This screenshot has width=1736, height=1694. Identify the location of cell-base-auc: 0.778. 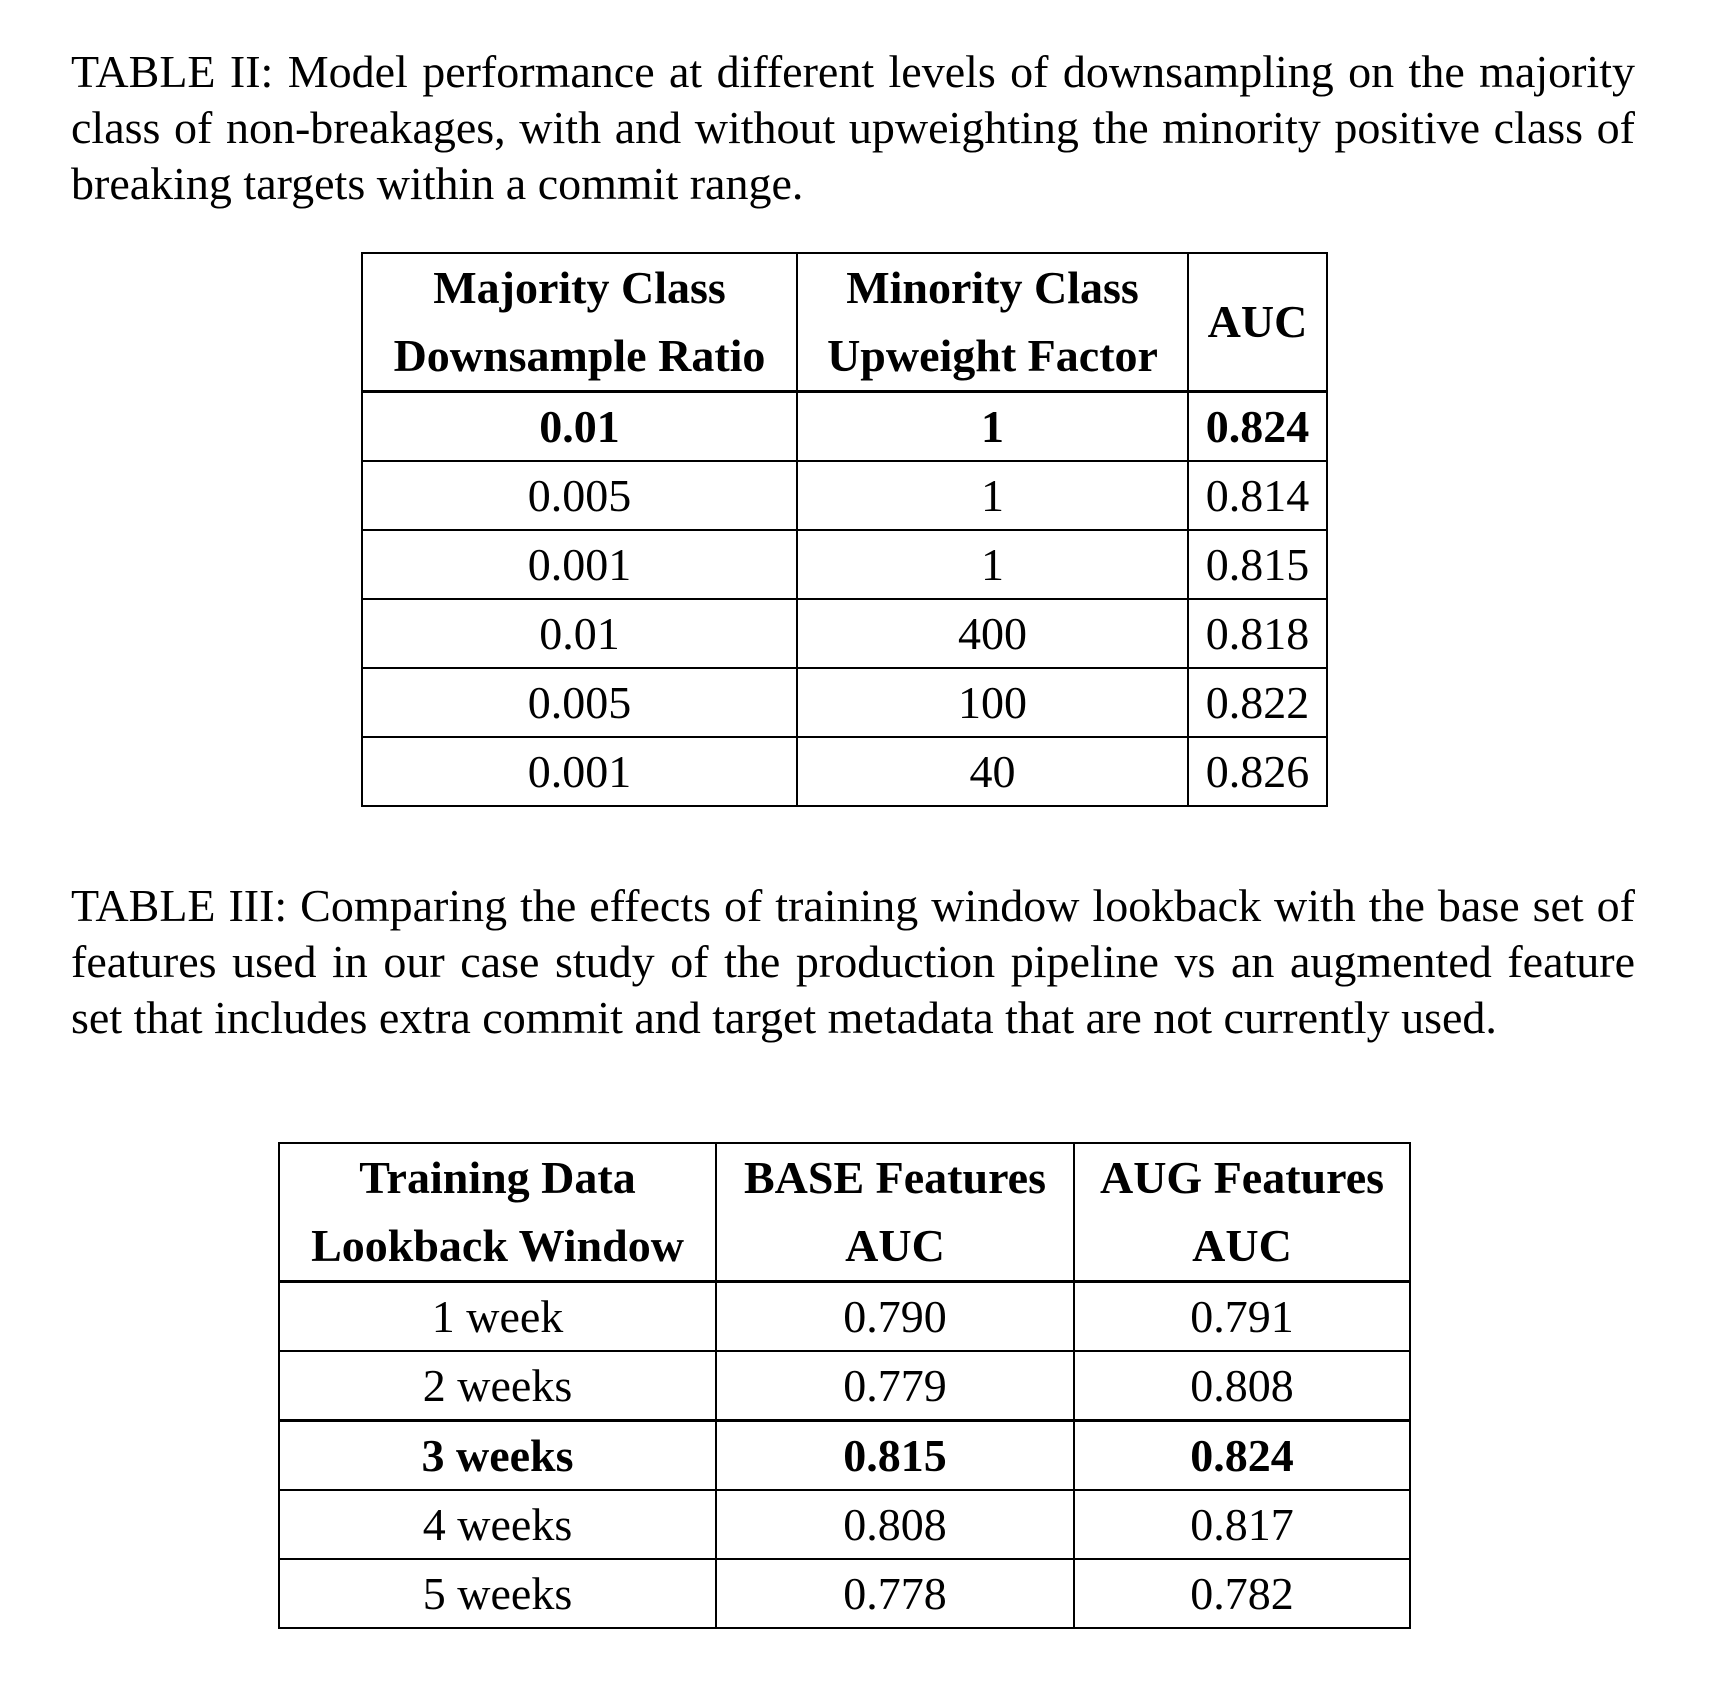
(895, 1593).